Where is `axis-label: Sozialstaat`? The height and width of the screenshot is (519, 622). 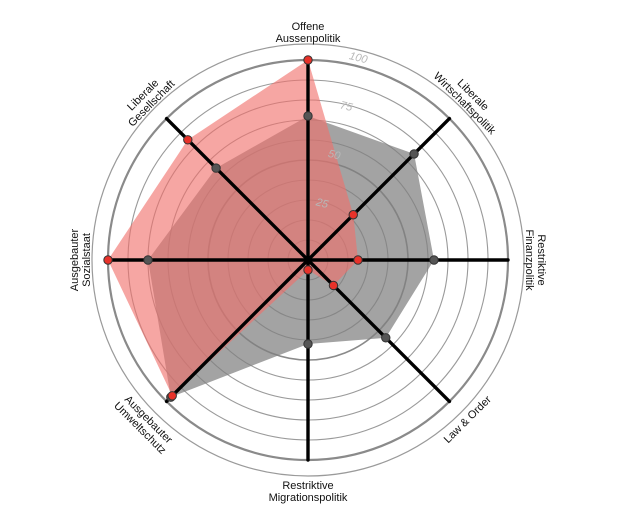
axis-label: Sozialstaat is located at coordinates (87, 260).